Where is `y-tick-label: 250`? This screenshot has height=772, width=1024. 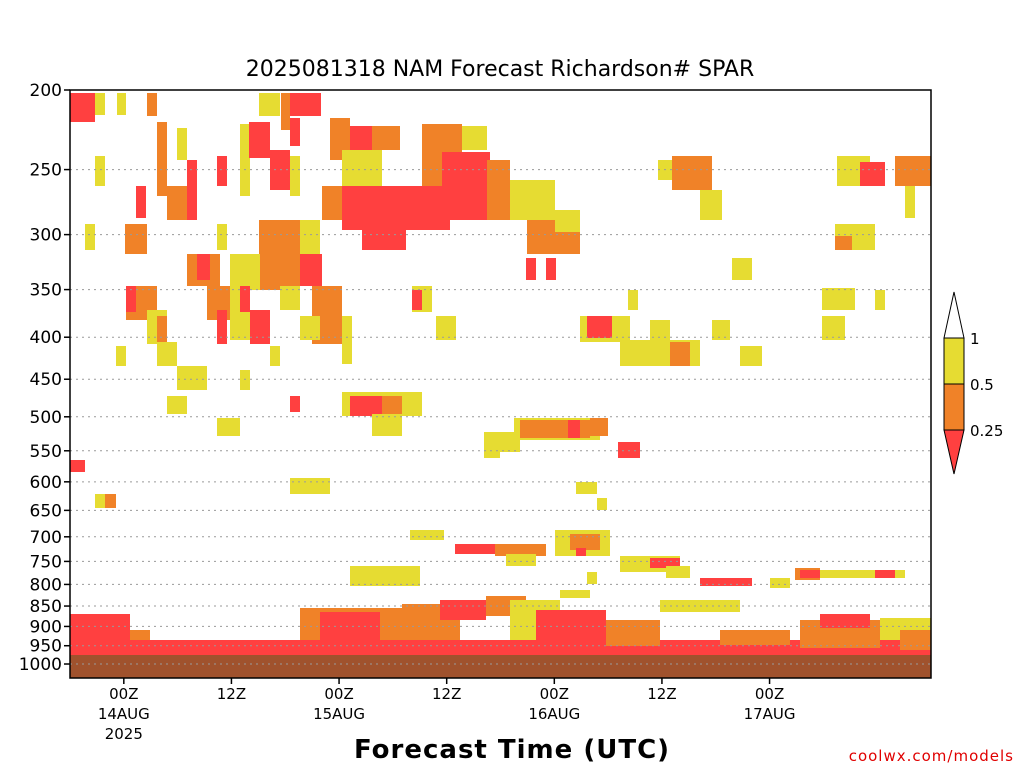
y-tick-label: 250 is located at coordinates (46, 171).